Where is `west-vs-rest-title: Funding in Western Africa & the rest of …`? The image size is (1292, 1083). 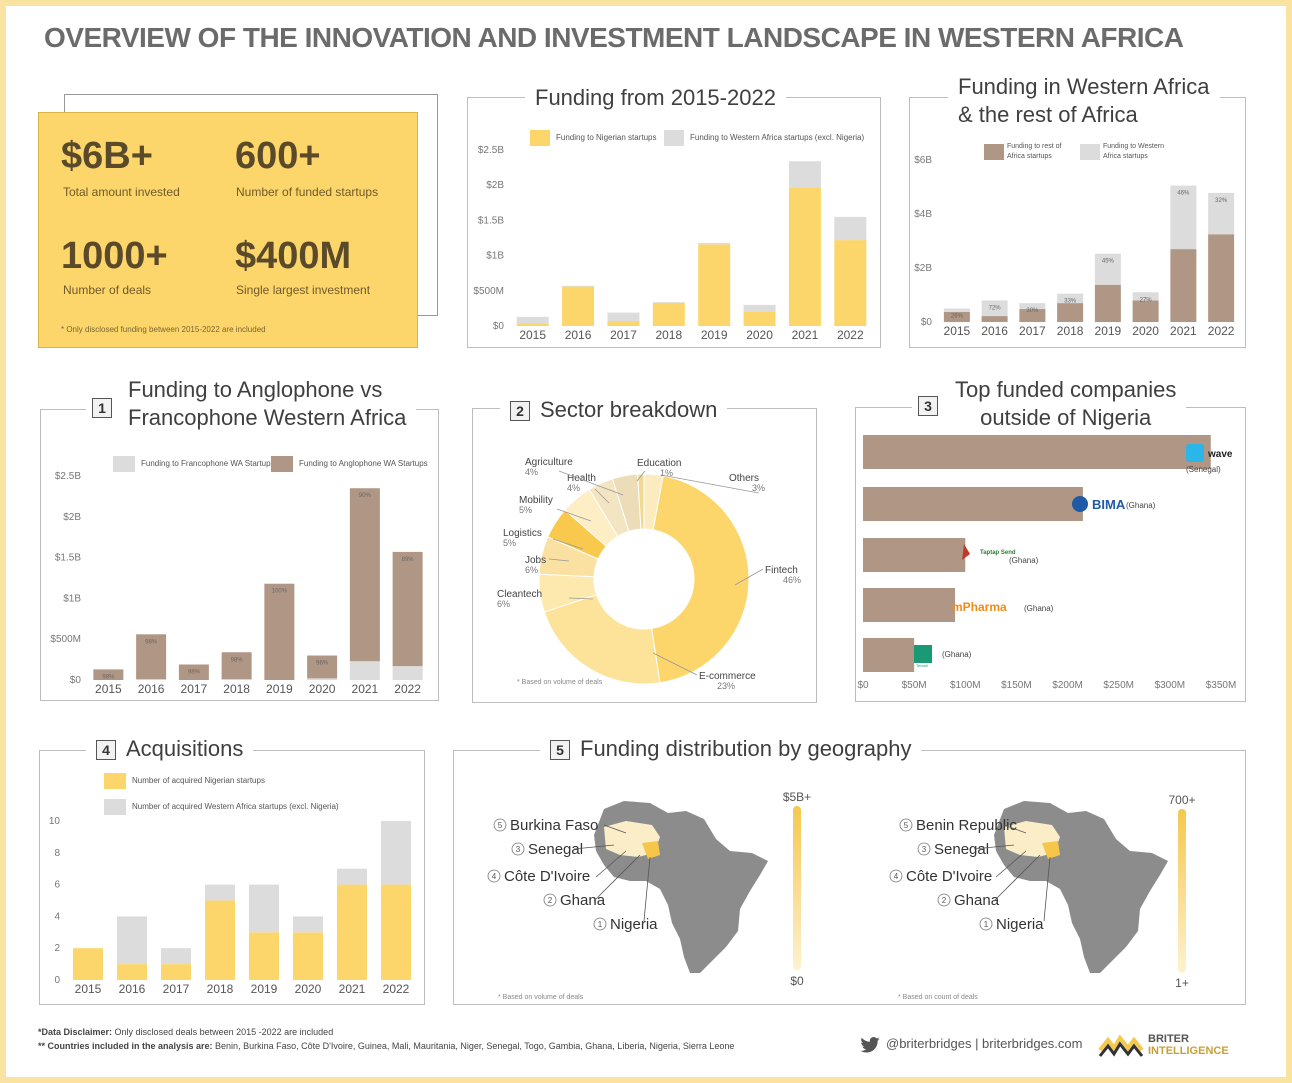 west-vs-rest-title: Funding in Western Africa & the rest of … is located at coordinates (1084, 100).